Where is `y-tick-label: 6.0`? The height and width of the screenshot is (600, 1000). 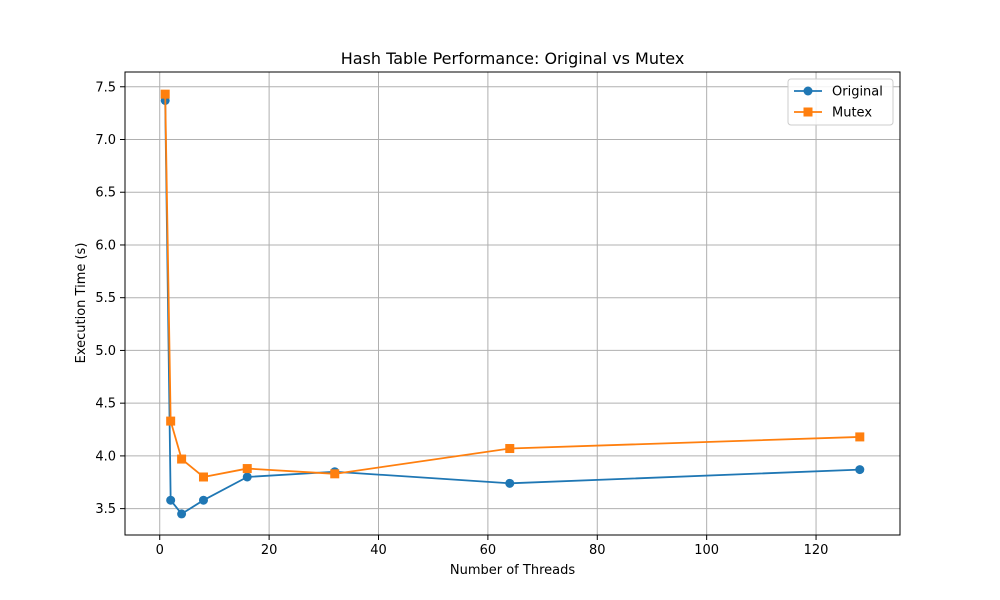
y-tick-label: 6.0 is located at coordinates (105, 245).